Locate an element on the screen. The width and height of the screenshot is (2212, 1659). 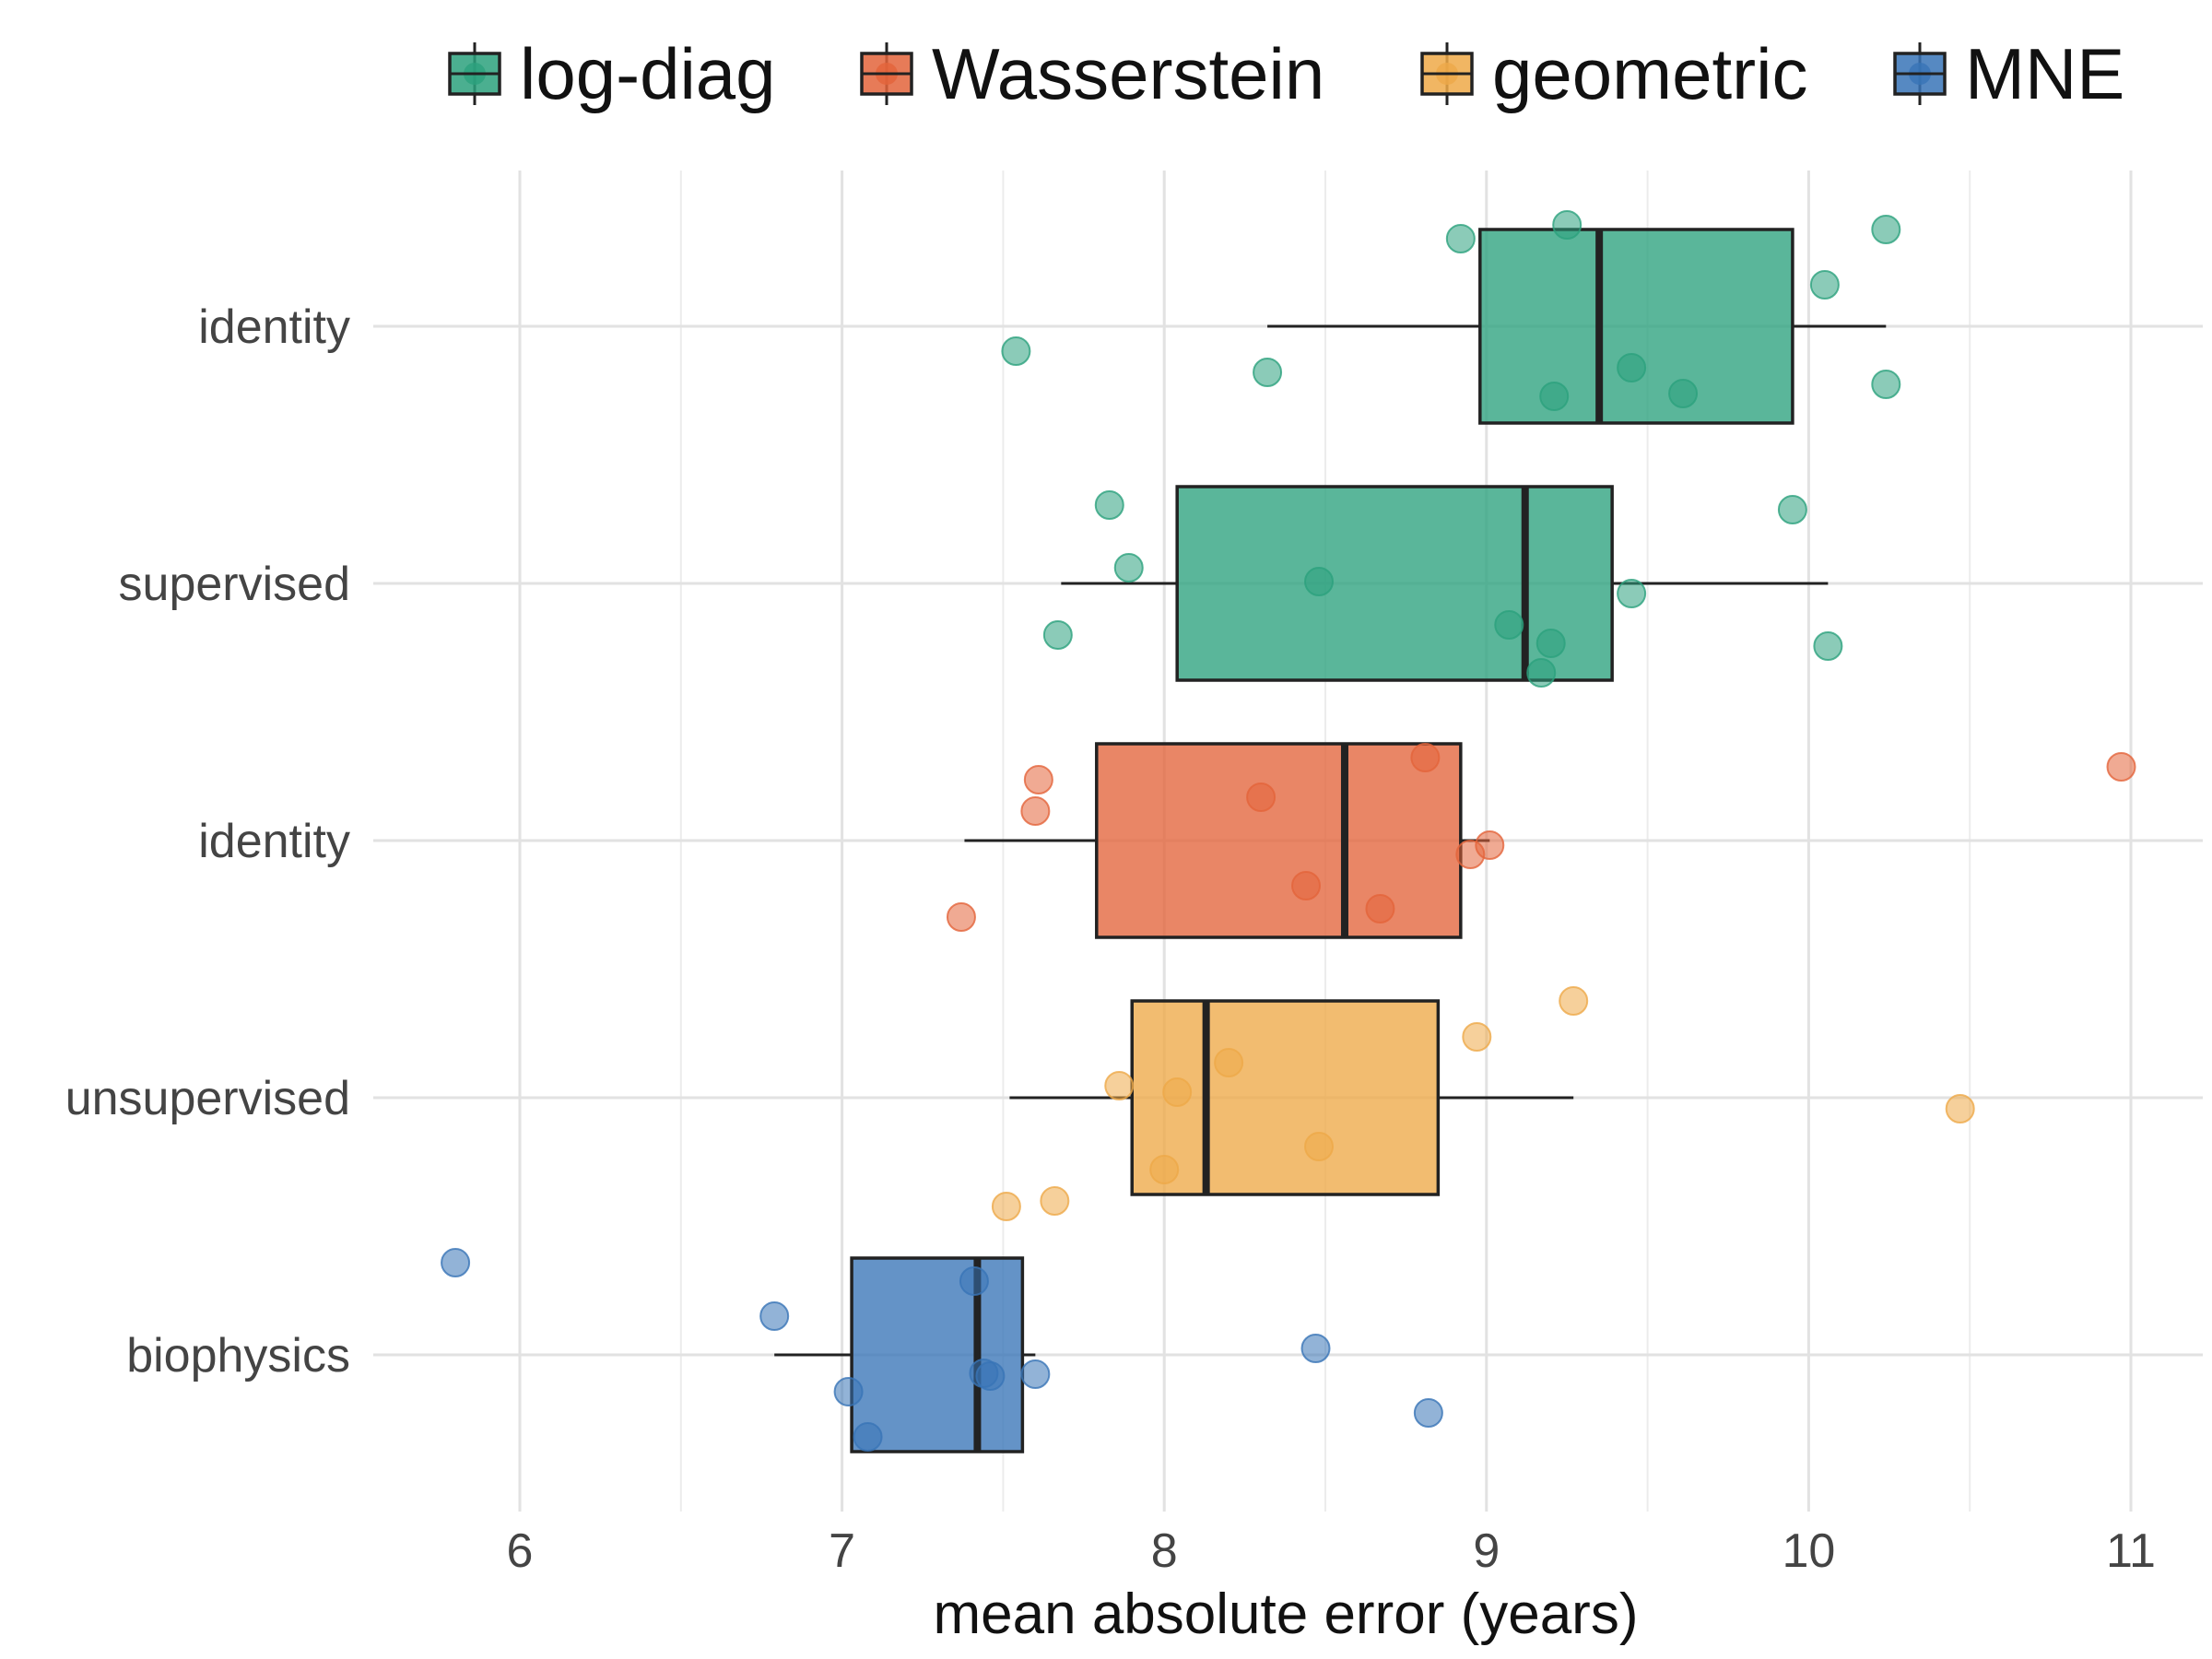
y-tick-label: unsupervised is located at coordinates (207, 1098).